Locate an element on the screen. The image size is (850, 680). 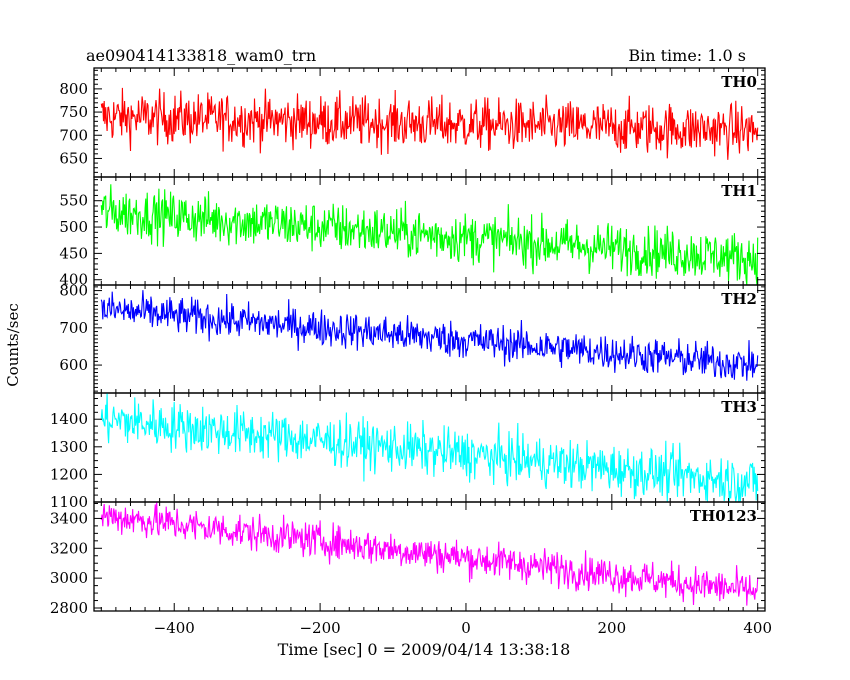
x-tick-label: 200 is located at coordinates (612, 628).